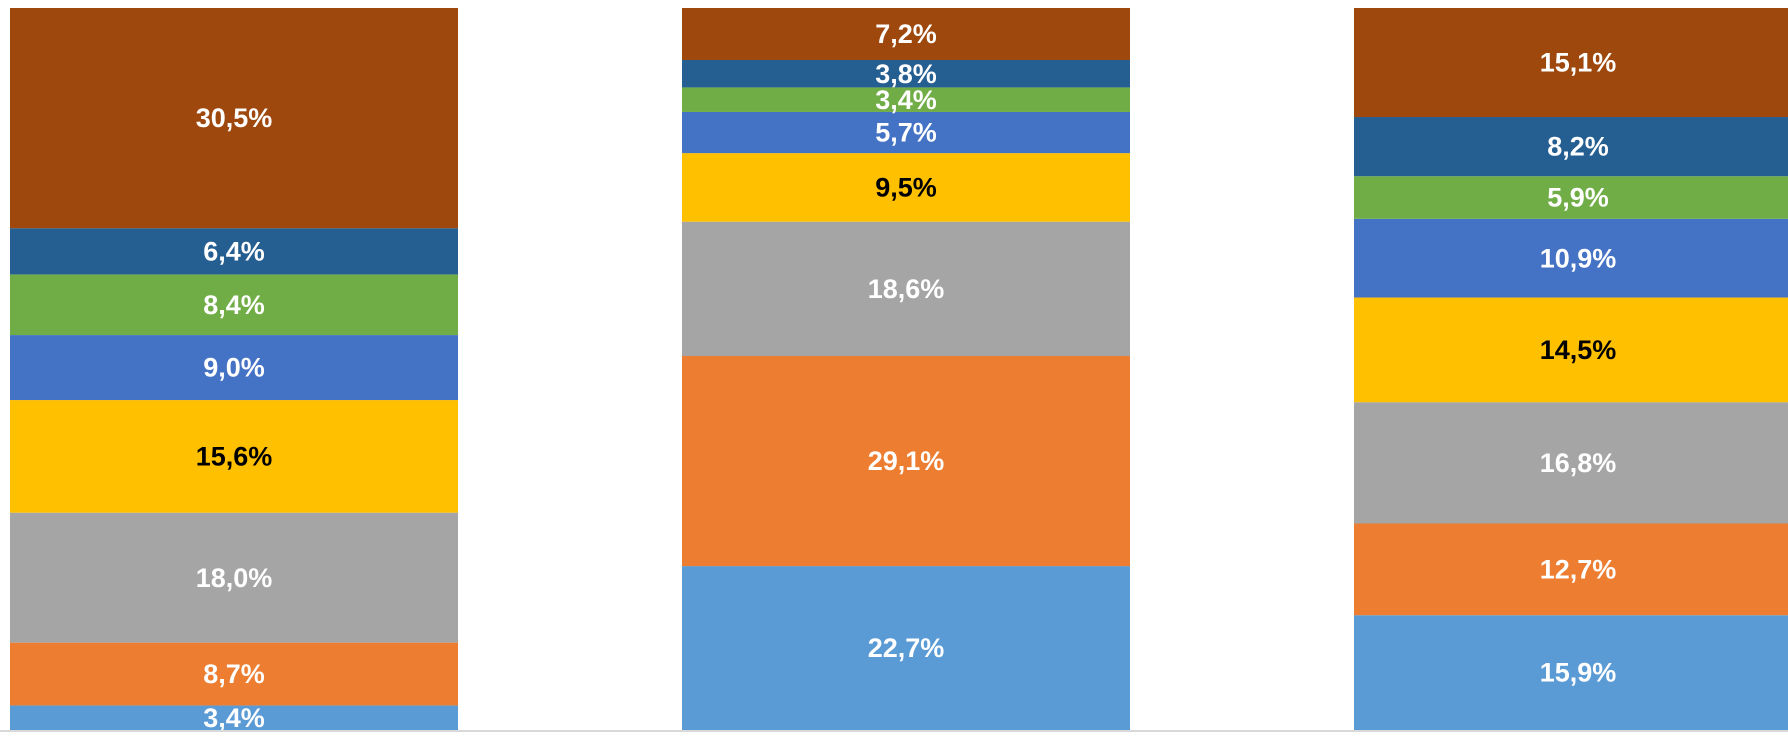 The width and height of the screenshot is (1788, 736). I want to click on data-label: 18,6%, so click(906, 289).